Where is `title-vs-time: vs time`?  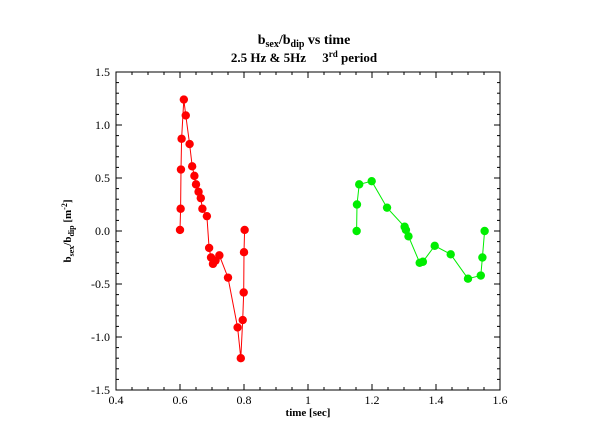 title-vs-time: vs time is located at coordinates (327, 40).